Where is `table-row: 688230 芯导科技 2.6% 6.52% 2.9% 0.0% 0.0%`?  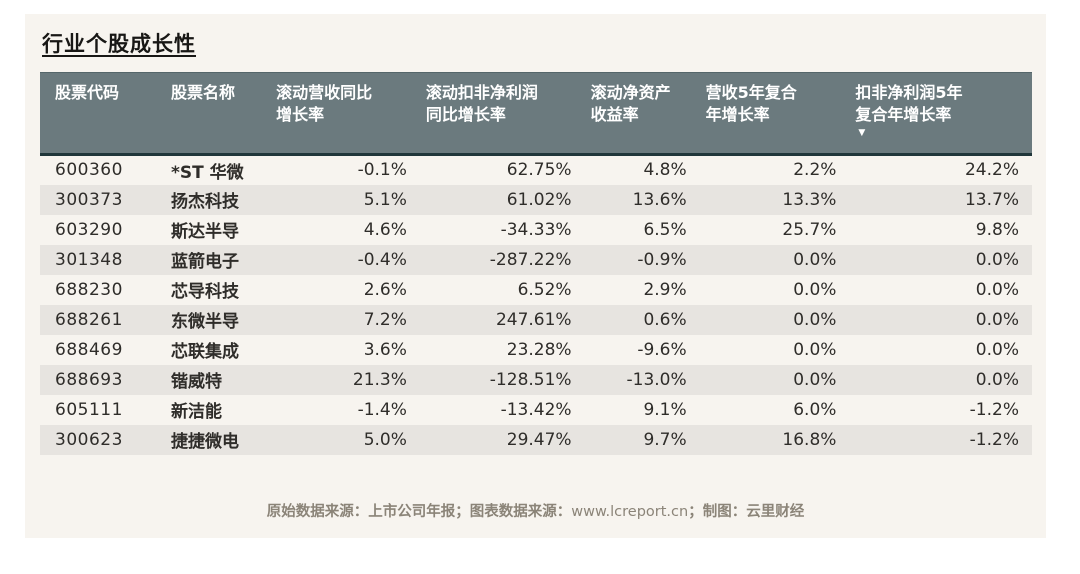 table-row: 688230 芯导科技 2.6% 6.52% 2.9% 0.0% 0.0% is located at coordinates (536, 290).